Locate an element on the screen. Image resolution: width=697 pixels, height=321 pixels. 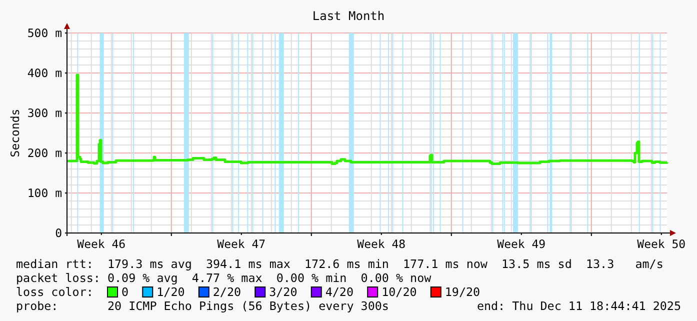
text: 1/20 is located at coordinates (170, 292).